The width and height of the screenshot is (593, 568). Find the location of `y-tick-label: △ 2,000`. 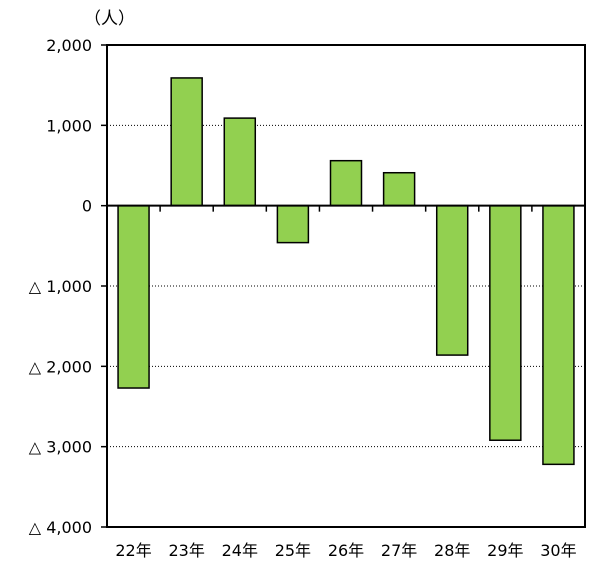

y-tick-label: △ 2,000 is located at coordinates (60, 366).